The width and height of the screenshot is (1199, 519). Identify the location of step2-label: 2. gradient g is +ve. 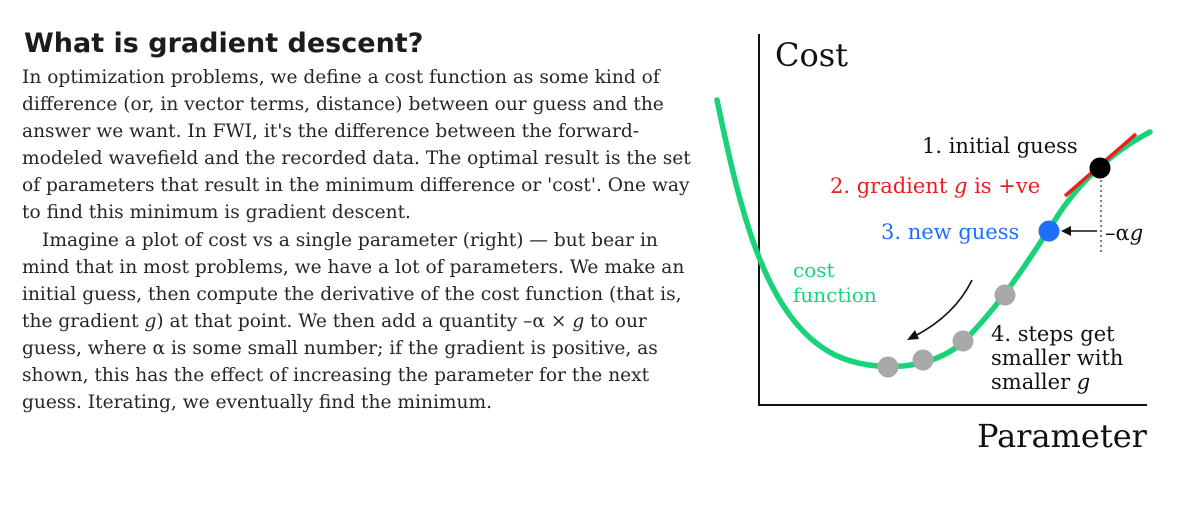
(935, 186).